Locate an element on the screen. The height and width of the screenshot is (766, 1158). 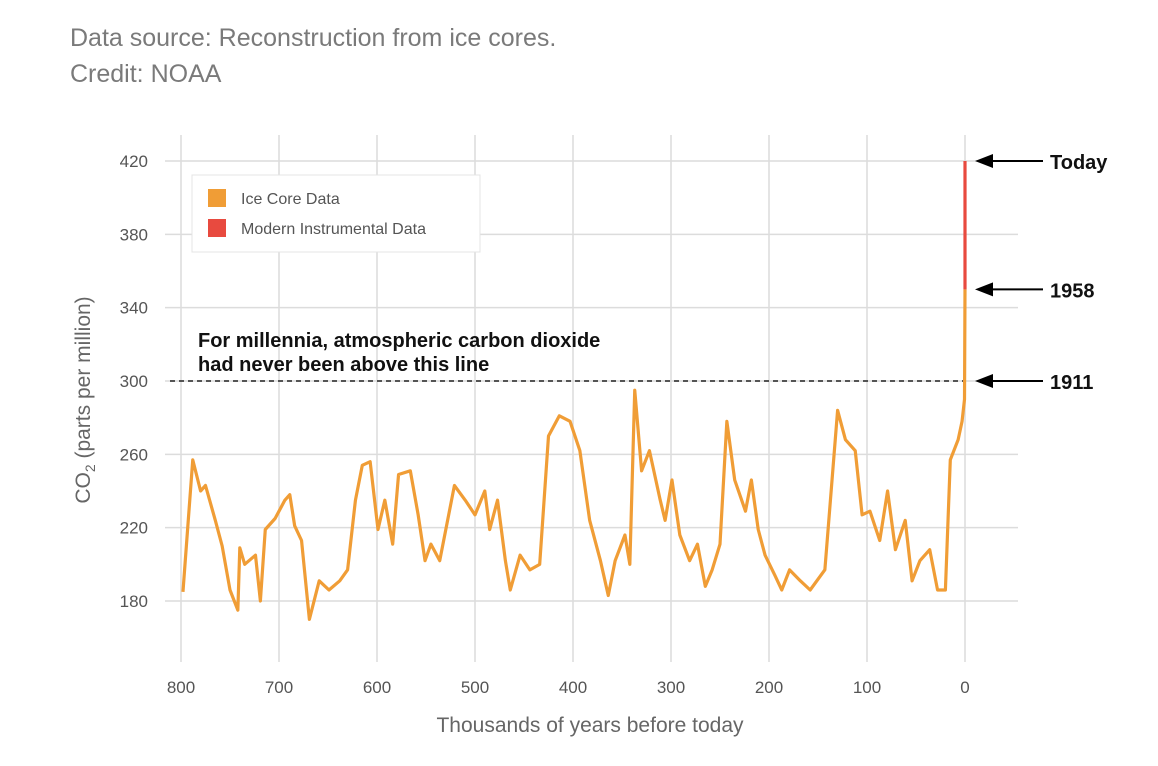
x-tick-label: 100 is located at coordinates (867, 687).